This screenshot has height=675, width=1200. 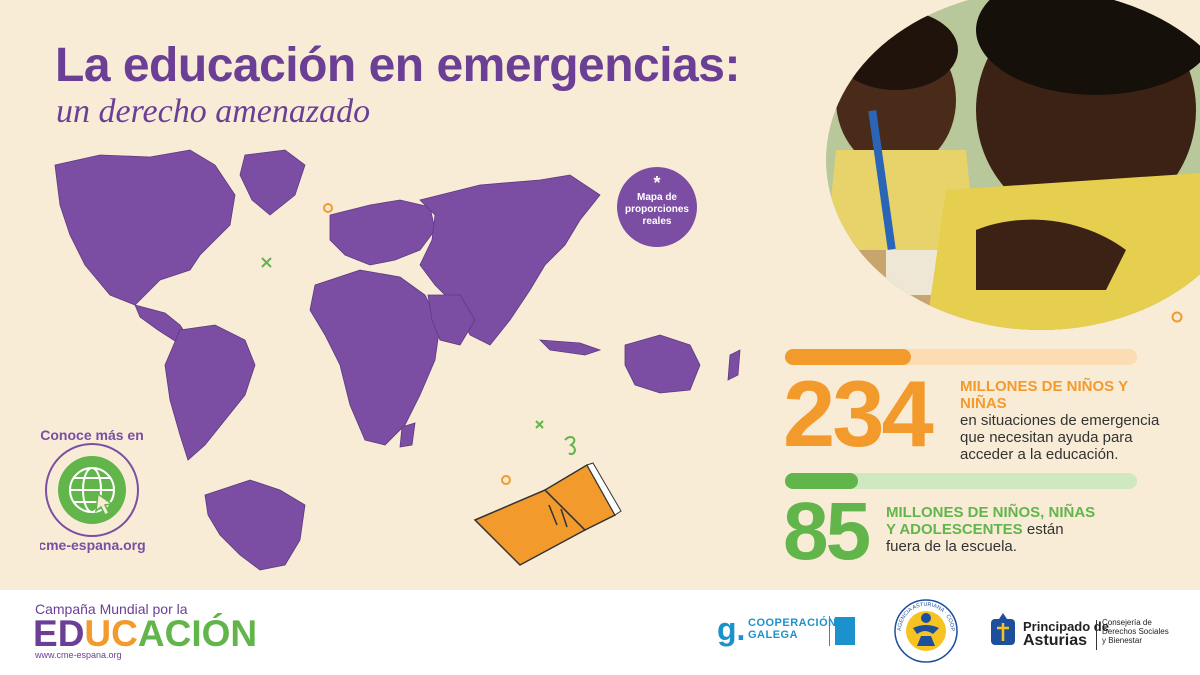 What do you see at coordinates (145, 227) in the screenshot?
I see `north-america-shape` at bounding box center [145, 227].